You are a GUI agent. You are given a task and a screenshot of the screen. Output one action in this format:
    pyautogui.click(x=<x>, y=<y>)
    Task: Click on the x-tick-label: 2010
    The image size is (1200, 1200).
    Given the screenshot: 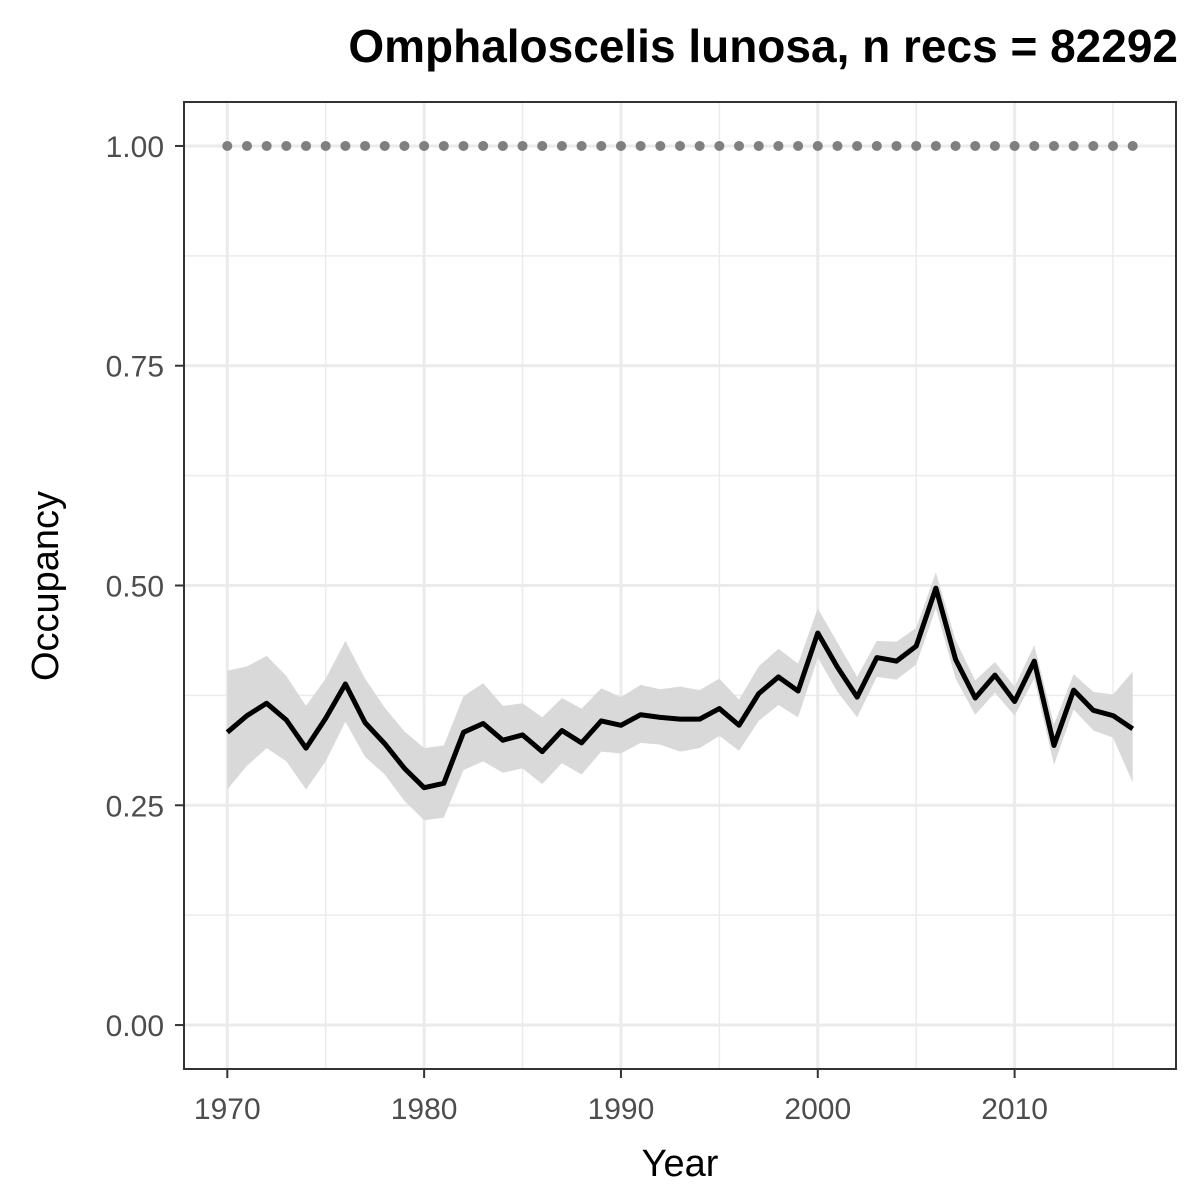 What is the action you would take?
    pyautogui.click(x=1014, y=1109)
    